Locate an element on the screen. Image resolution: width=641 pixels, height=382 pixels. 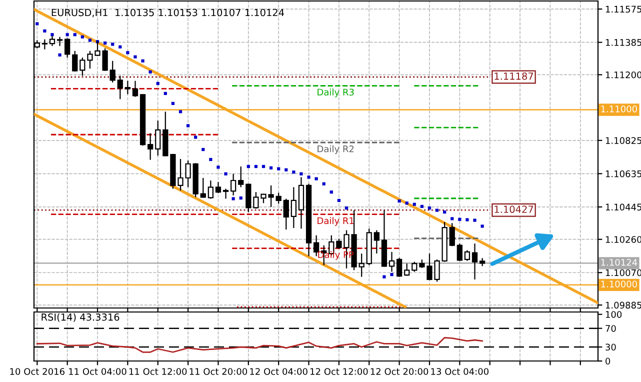
ref-line-label: 1.10427 is located at coordinates (514, 209).